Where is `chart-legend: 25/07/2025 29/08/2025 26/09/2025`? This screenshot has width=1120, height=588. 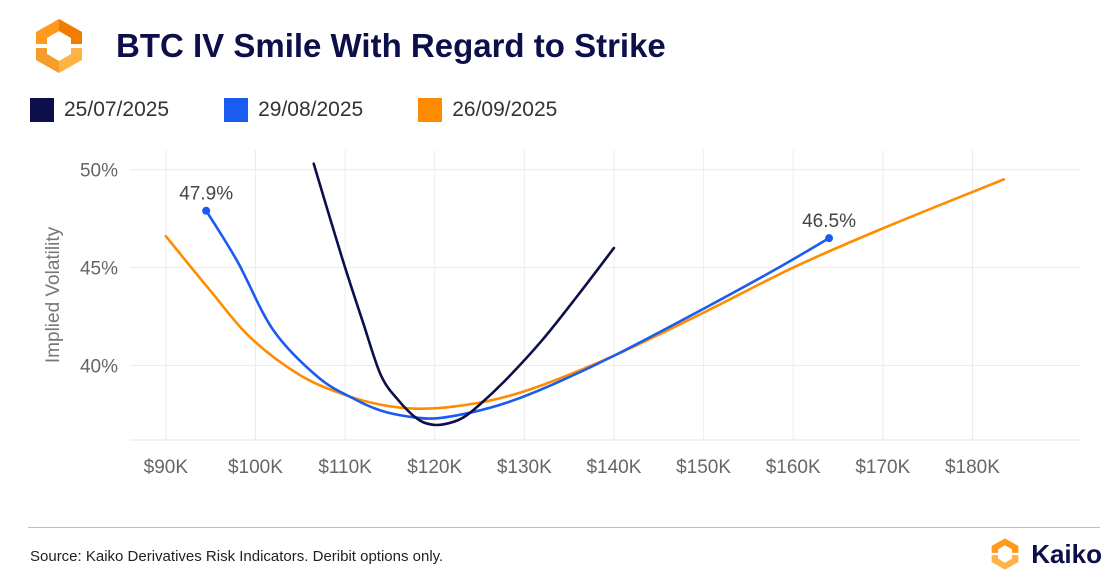
chart-legend: 25/07/2025 29/08/2025 26/09/2025 is located at coordinates (321, 110).